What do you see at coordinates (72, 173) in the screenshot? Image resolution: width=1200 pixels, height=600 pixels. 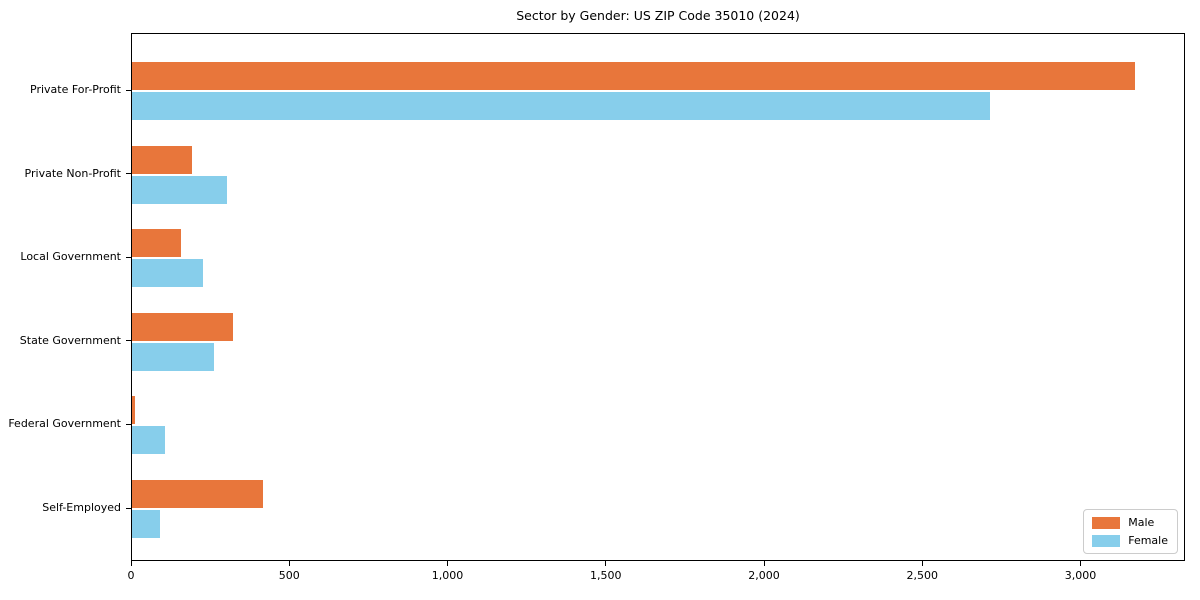 I see `y-tick-label: Private Non-Profit` at bounding box center [72, 173].